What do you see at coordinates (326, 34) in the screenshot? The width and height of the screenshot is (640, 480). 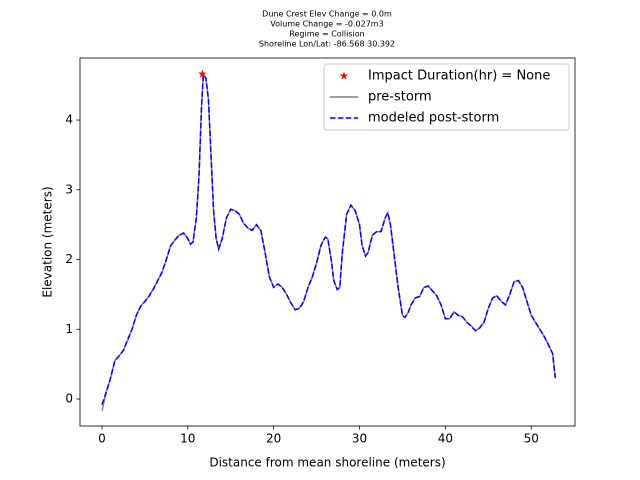 I see `chart-title: Regime = Collision` at bounding box center [326, 34].